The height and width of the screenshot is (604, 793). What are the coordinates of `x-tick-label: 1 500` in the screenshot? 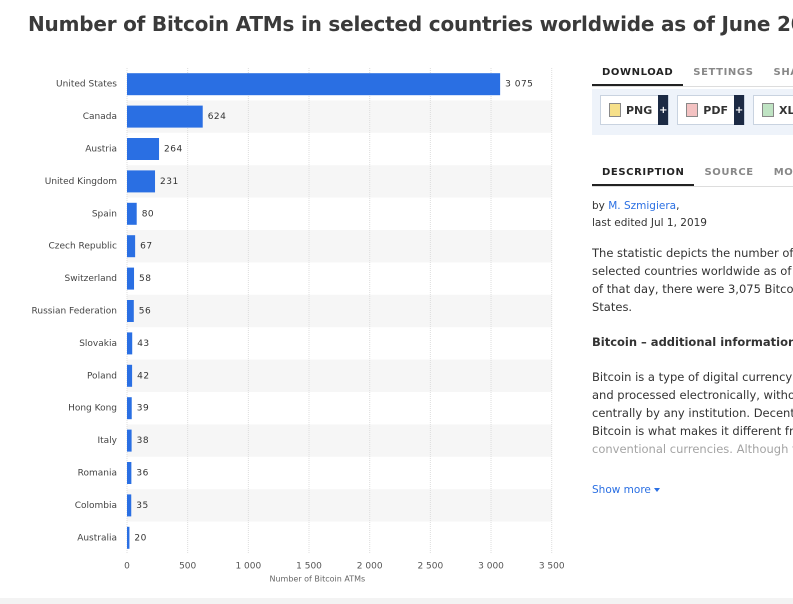 It's located at (309, 567).